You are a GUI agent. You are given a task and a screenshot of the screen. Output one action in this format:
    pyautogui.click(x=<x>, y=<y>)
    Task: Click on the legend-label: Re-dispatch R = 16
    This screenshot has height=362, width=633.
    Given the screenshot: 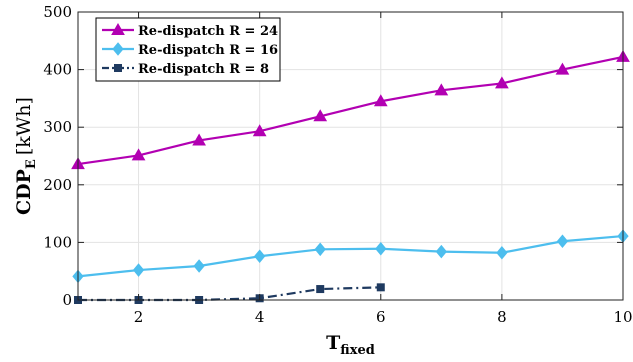 What is the action you would take?
    pyautogui.click(x=208, y=50)
    